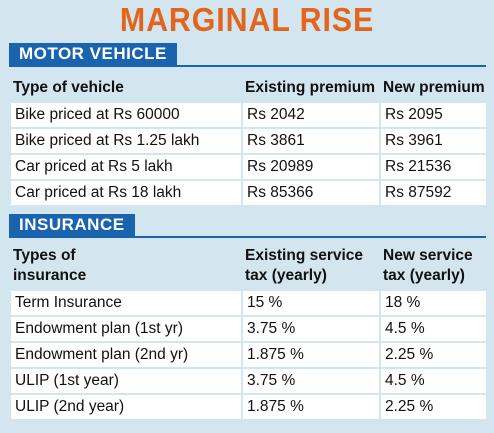  I want to click on insurance-type-cell: Endowment plan (1st yr), so click(126, 329).